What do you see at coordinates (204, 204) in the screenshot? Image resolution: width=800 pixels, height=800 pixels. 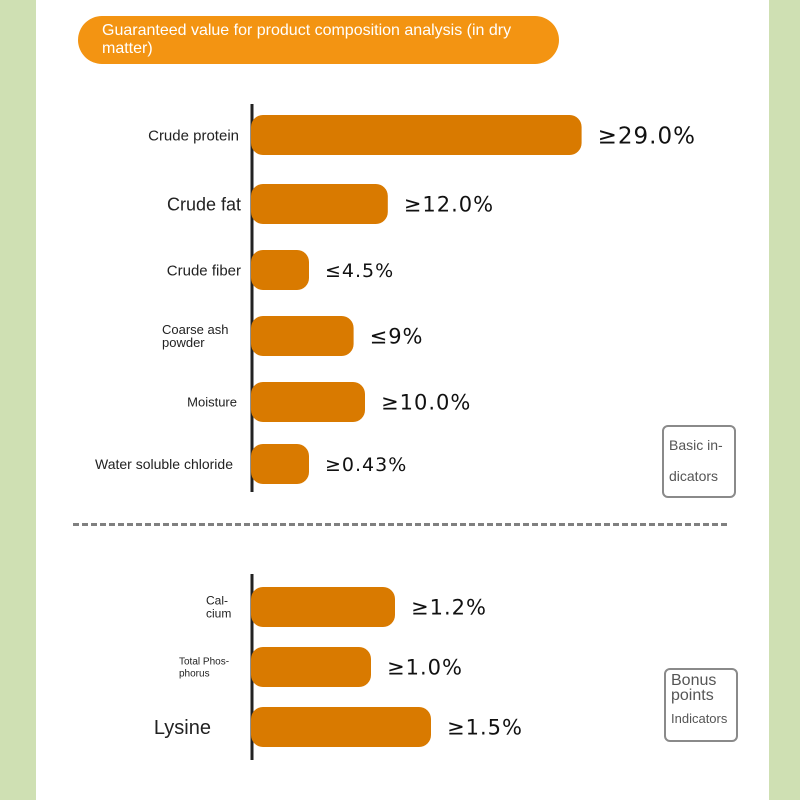 I see `category-label-0-1: Crude fat` at bounding box center [204, 204].